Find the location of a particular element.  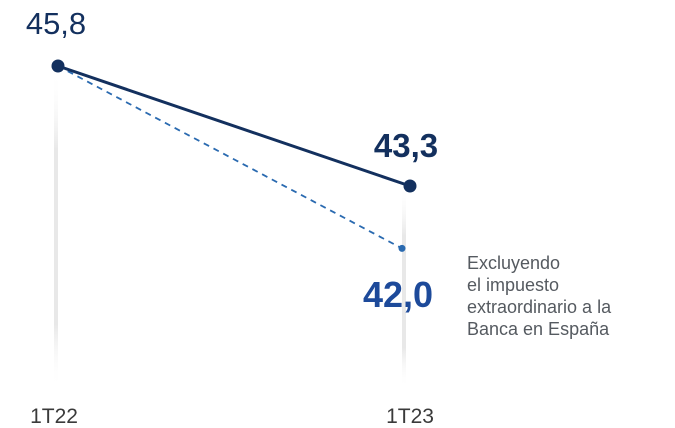

data-point-1t23-excluding-tax is located at coordinates (402, 248).